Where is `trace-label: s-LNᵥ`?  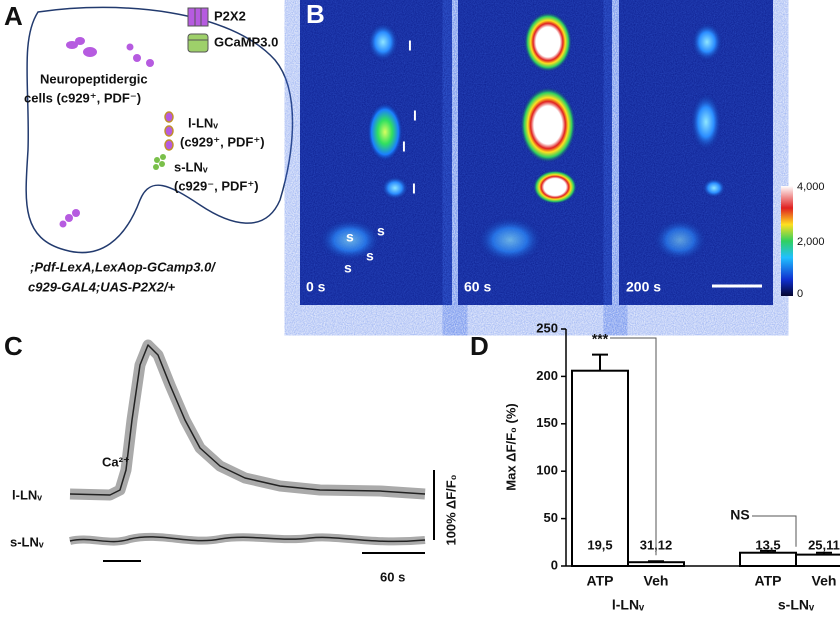 trace-label: s-LNᵥ is located at coordinates (27, 541).